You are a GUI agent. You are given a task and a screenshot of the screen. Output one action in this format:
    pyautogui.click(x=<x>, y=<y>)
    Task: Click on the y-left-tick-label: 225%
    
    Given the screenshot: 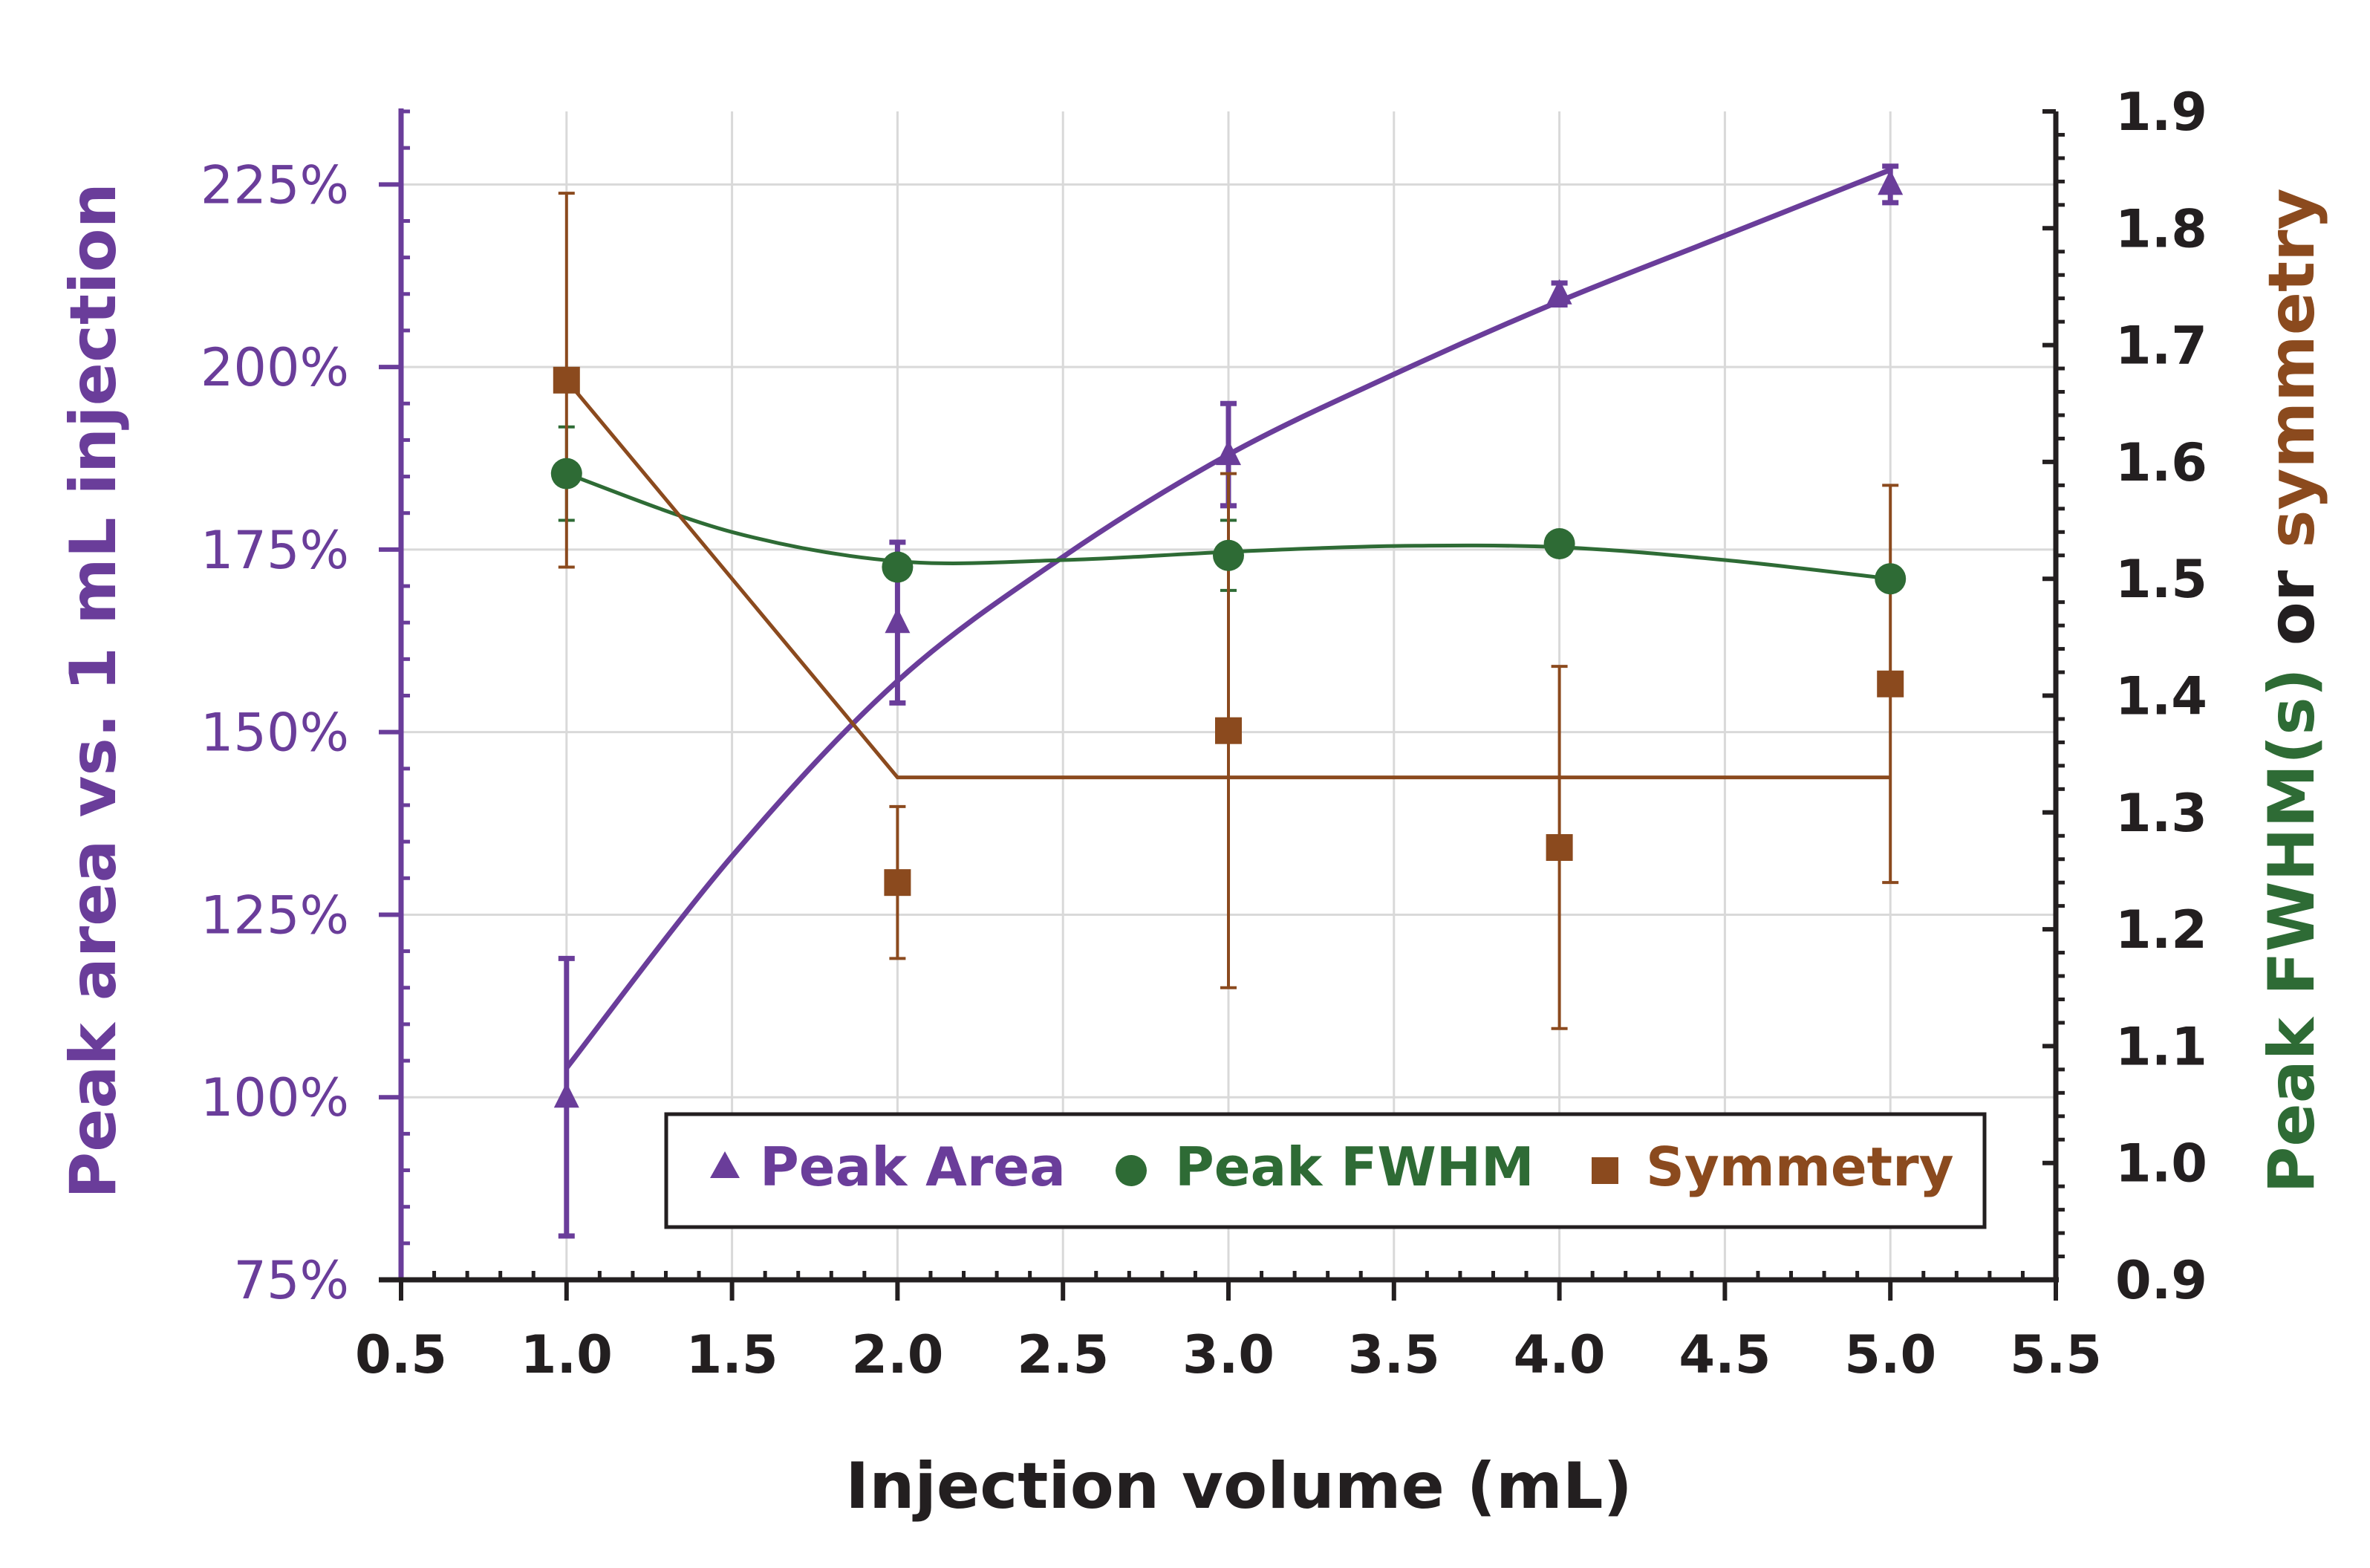 What is the action you would take?
    pyautogui.click(x=275, y=185)
    